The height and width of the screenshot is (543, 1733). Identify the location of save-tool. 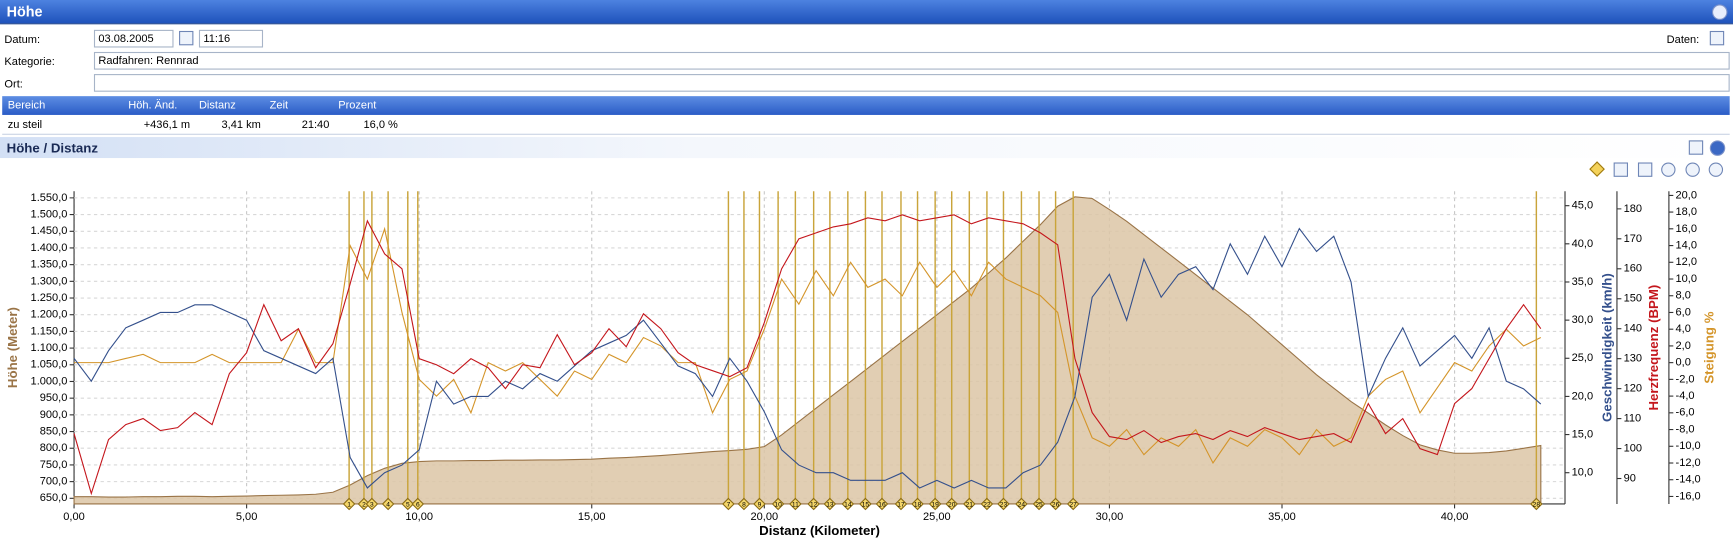
(1645, 169).